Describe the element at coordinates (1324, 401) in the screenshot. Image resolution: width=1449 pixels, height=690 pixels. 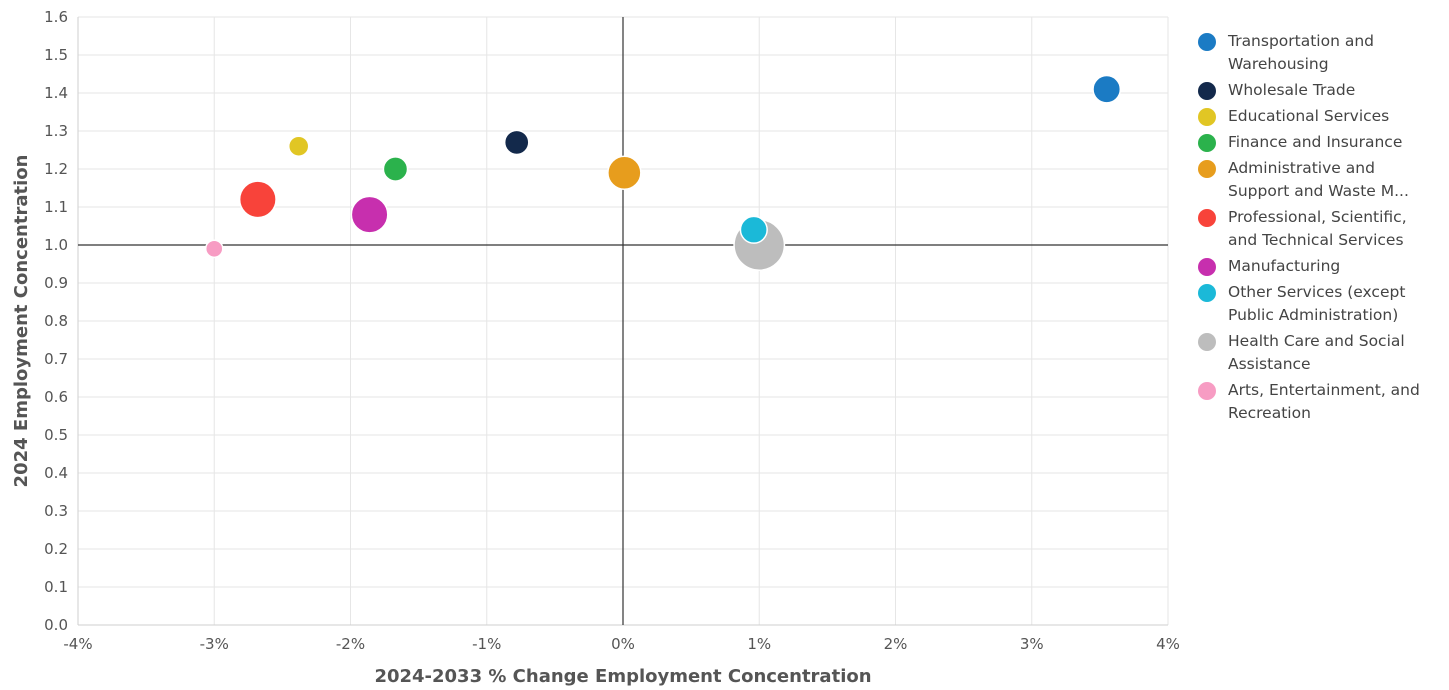
I see `legend-label: Arts, Entertainment, and Recreation` at that location.